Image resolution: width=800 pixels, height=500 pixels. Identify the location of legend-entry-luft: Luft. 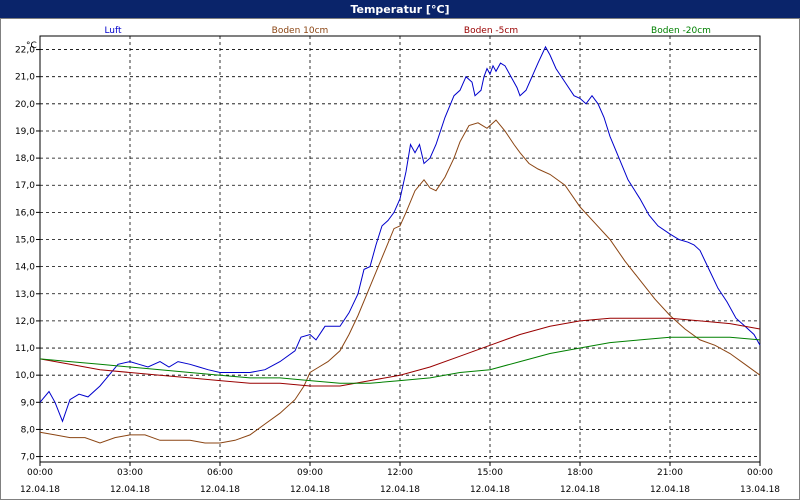
(113, 31).